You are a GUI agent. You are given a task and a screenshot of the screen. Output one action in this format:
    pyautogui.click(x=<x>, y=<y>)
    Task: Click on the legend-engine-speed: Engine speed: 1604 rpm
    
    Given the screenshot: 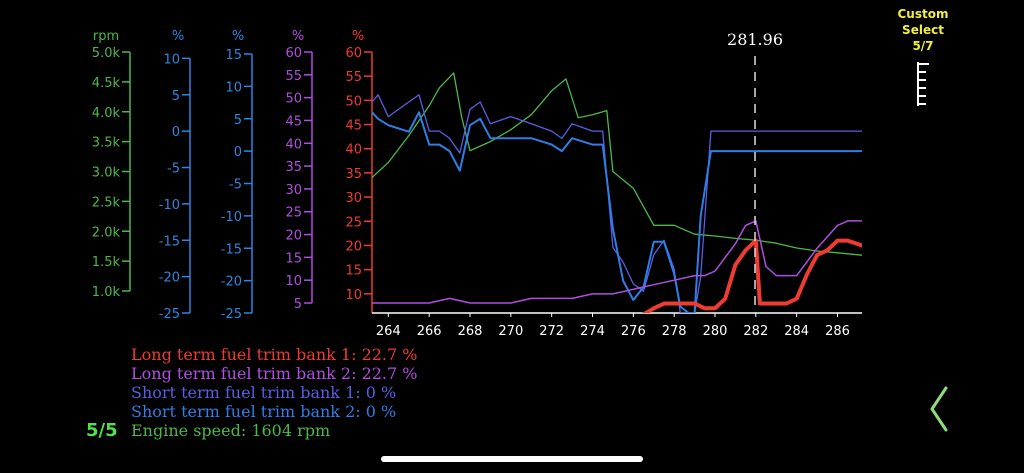 What is the action you would take?
    pyautogui.click(x=231, y=430)
    